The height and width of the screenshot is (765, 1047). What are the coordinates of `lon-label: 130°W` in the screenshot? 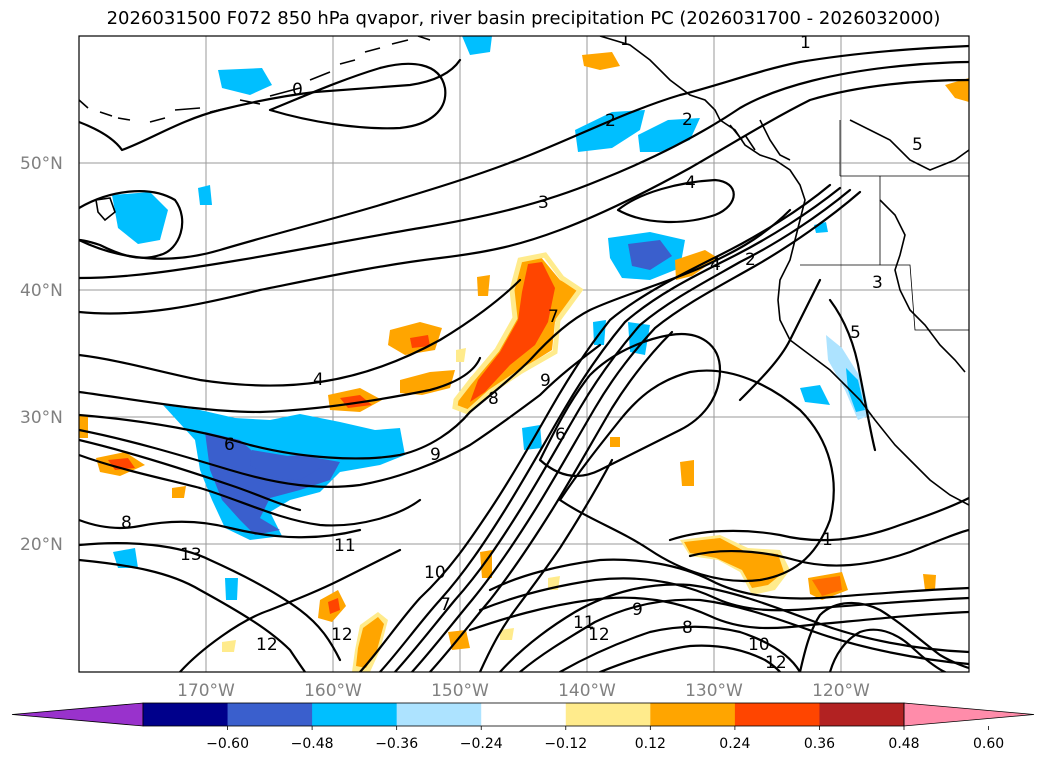 It's located at (714, 691).